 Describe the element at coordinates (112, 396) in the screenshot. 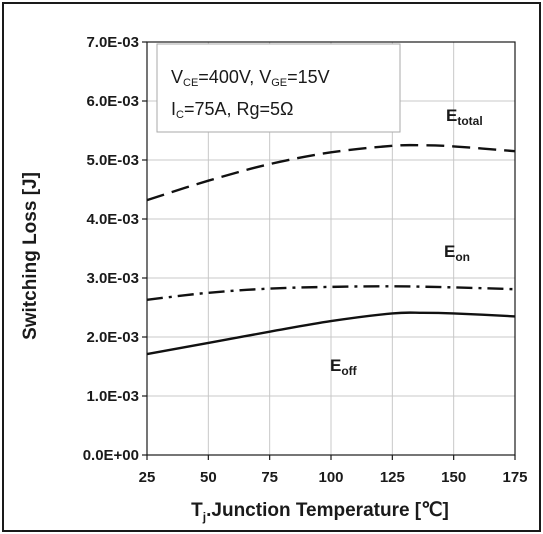

I see `y-tick-label: 1.0E-03` at that location.